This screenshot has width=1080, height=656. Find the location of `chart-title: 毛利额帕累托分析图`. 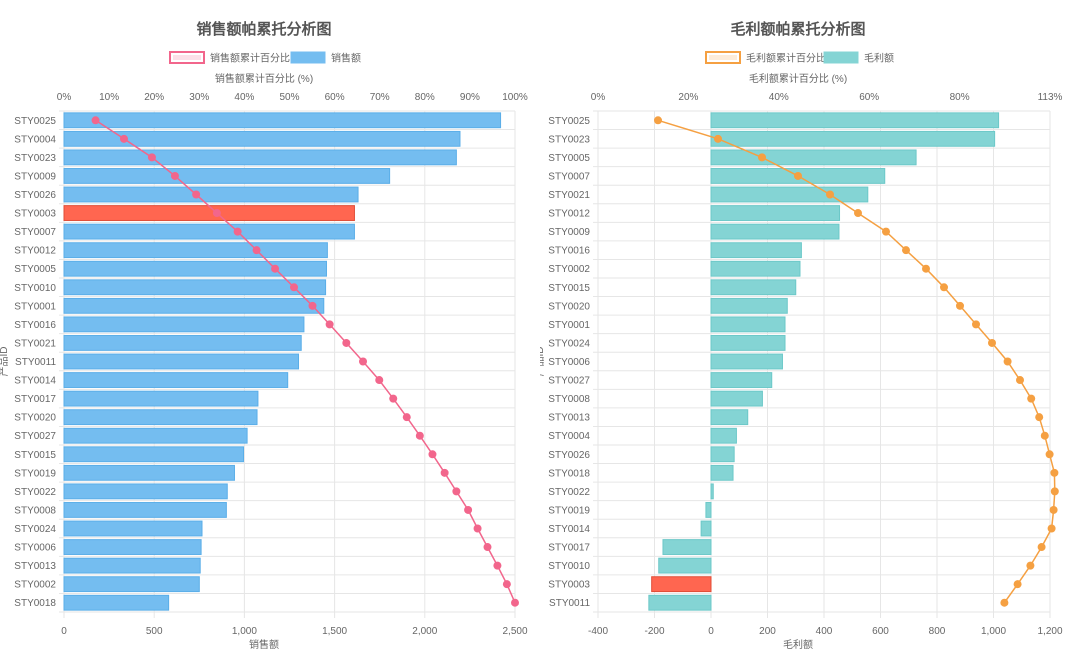

chart-title: 毛利额帕累托分析图 is located at coordinates (797, 29).